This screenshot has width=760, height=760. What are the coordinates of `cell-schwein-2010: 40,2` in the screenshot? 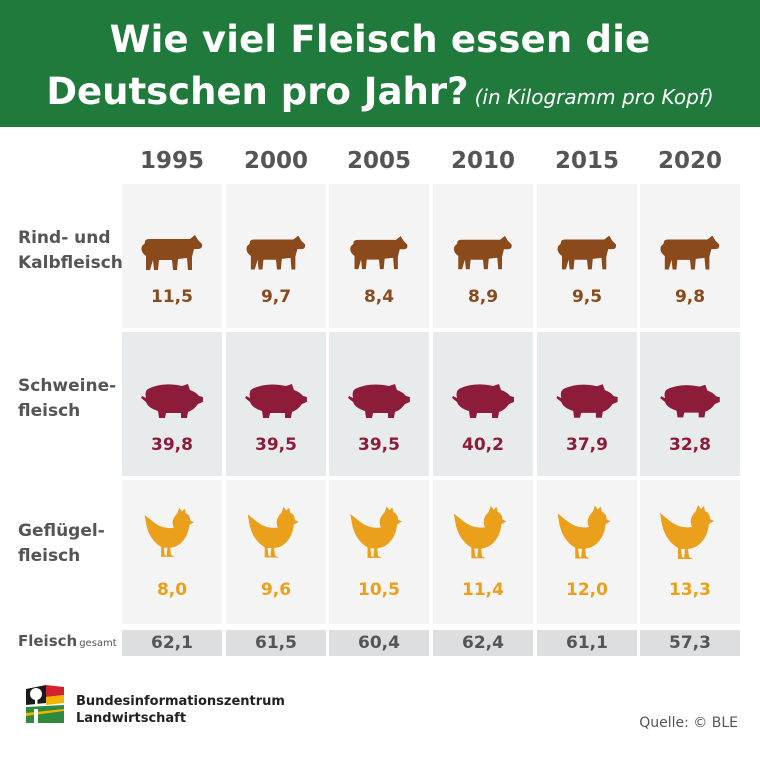 It's located at (483, 404).